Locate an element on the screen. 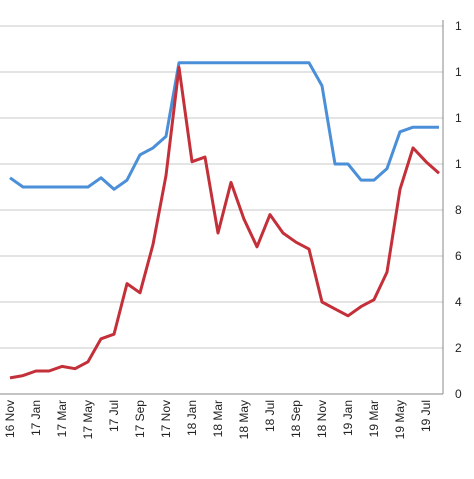 This screenshot has width=474, height=479. x-tick-label: 17 Sep is located at coordinates (140, 419).